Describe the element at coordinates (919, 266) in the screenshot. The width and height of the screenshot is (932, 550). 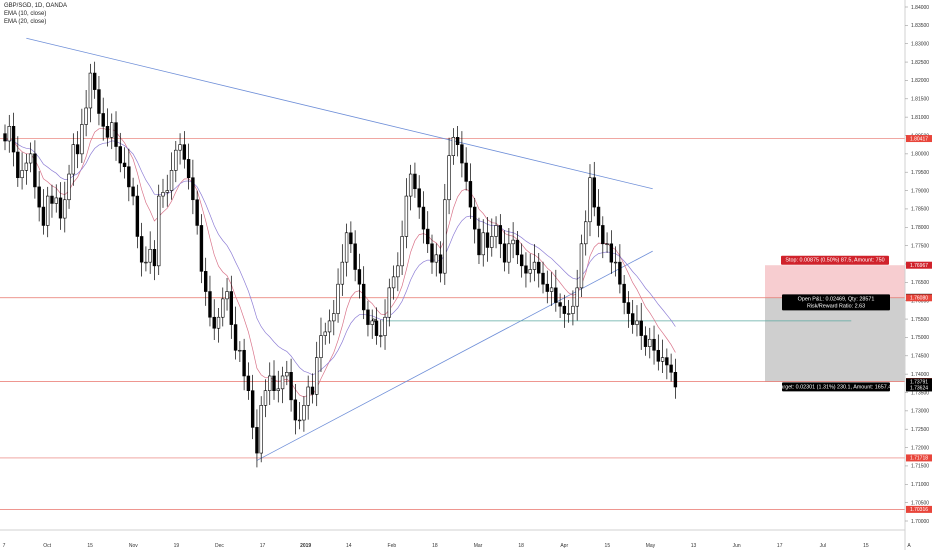
I see `price-label-text: 1.76967` at that location.